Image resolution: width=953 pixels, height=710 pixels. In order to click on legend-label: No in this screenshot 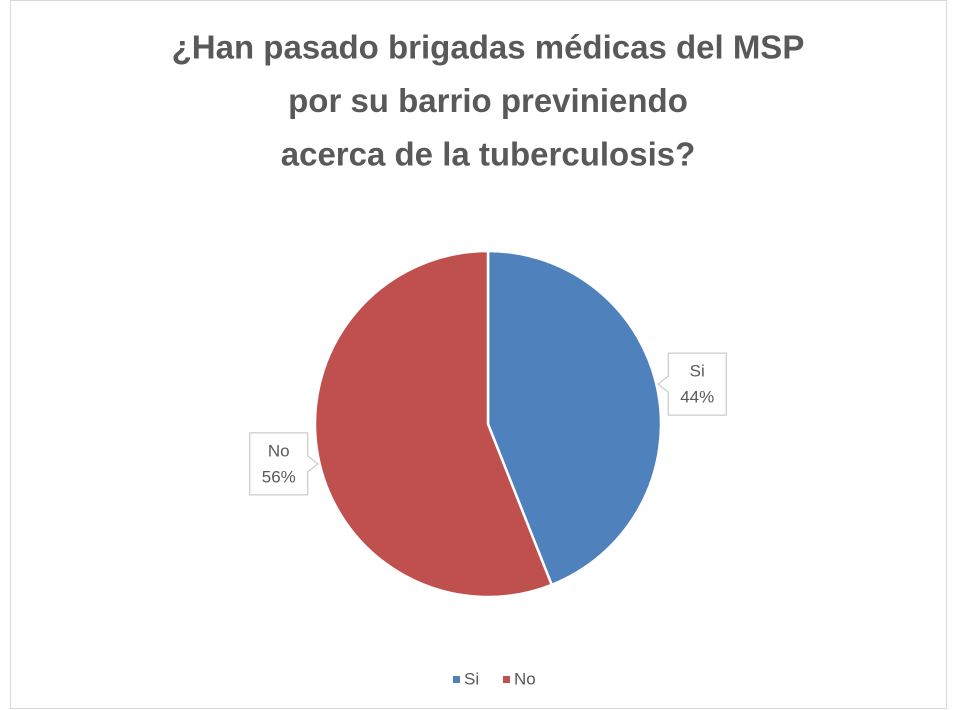, I will do `click(525, 678)`.